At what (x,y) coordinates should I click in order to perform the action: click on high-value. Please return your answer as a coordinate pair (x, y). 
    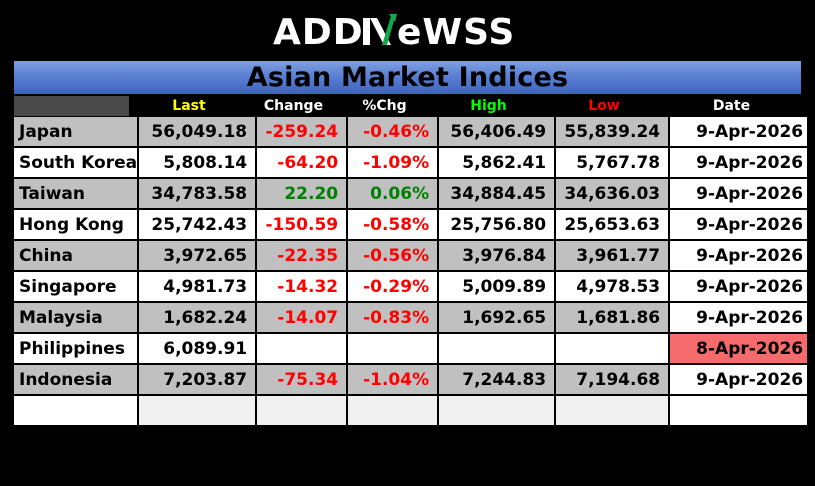
    Looking at the image, I should click on (498, 349).